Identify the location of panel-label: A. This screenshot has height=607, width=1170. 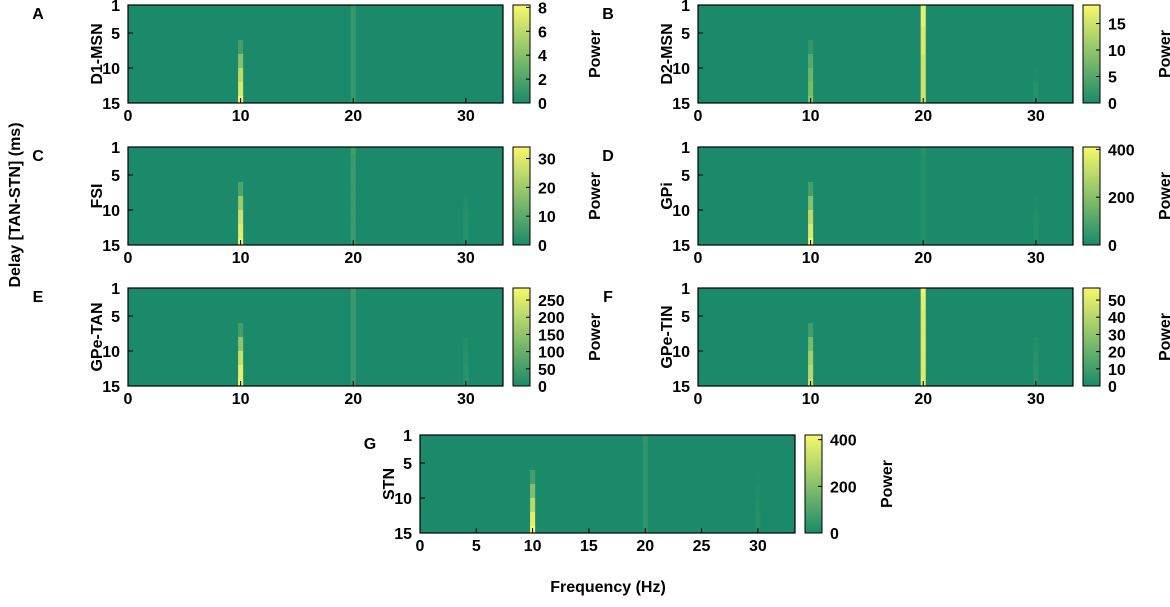
(38, 14).